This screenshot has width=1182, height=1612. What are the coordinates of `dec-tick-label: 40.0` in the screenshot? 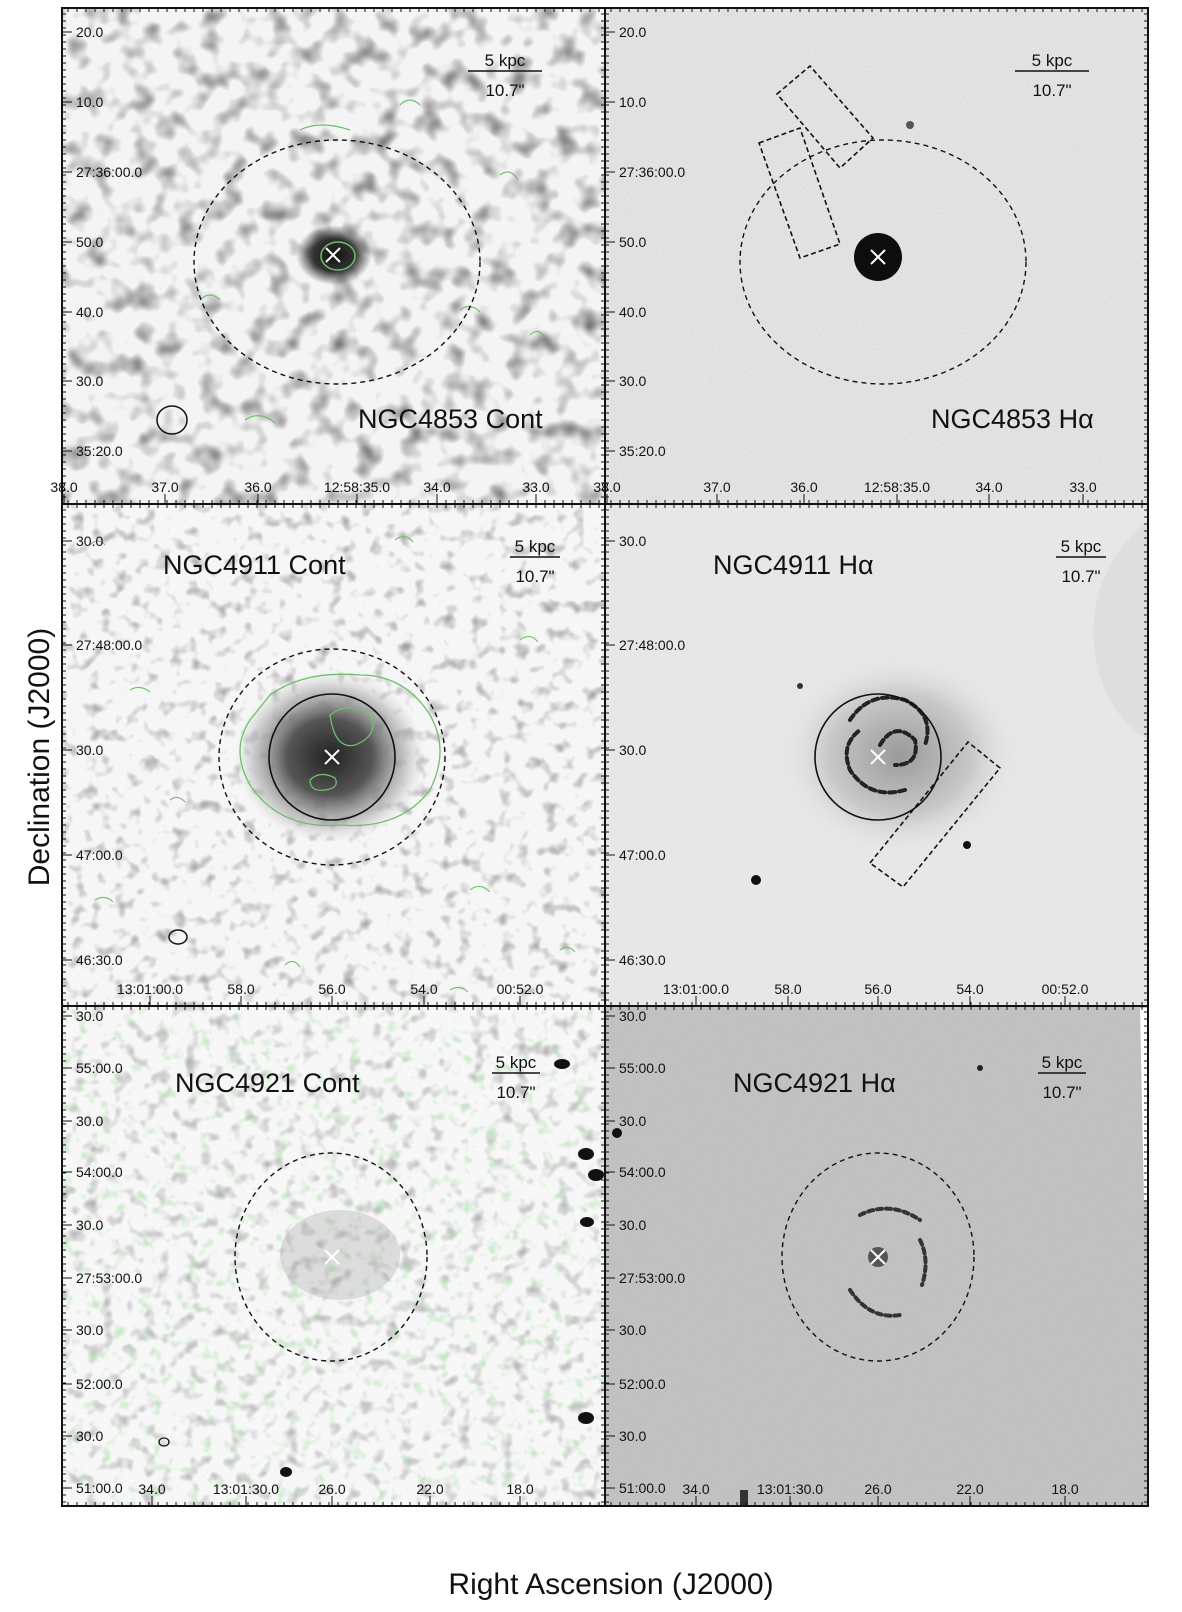 It's located at (89, 312).